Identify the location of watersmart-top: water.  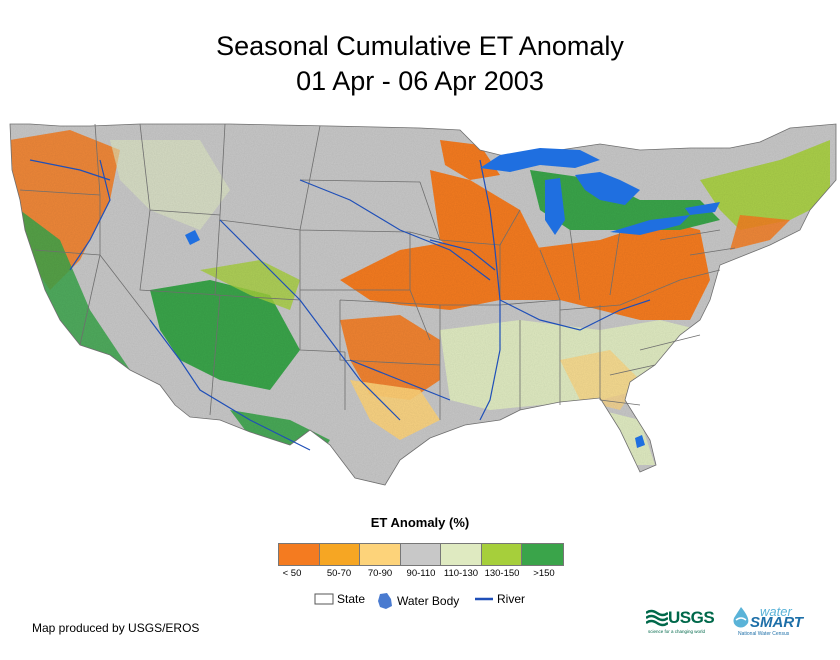
(776, 611).